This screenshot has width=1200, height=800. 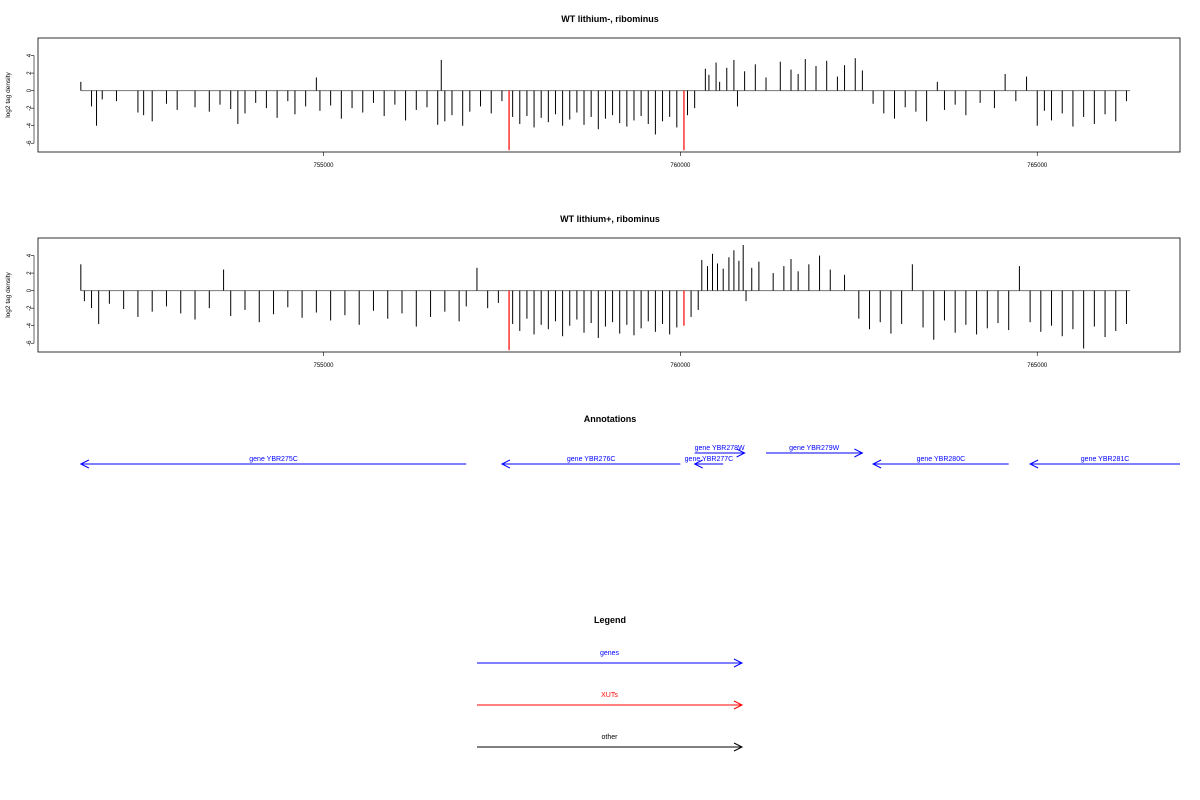 I want to click on gene-annotation: gene YBR280C, so click(x=940, y=462).